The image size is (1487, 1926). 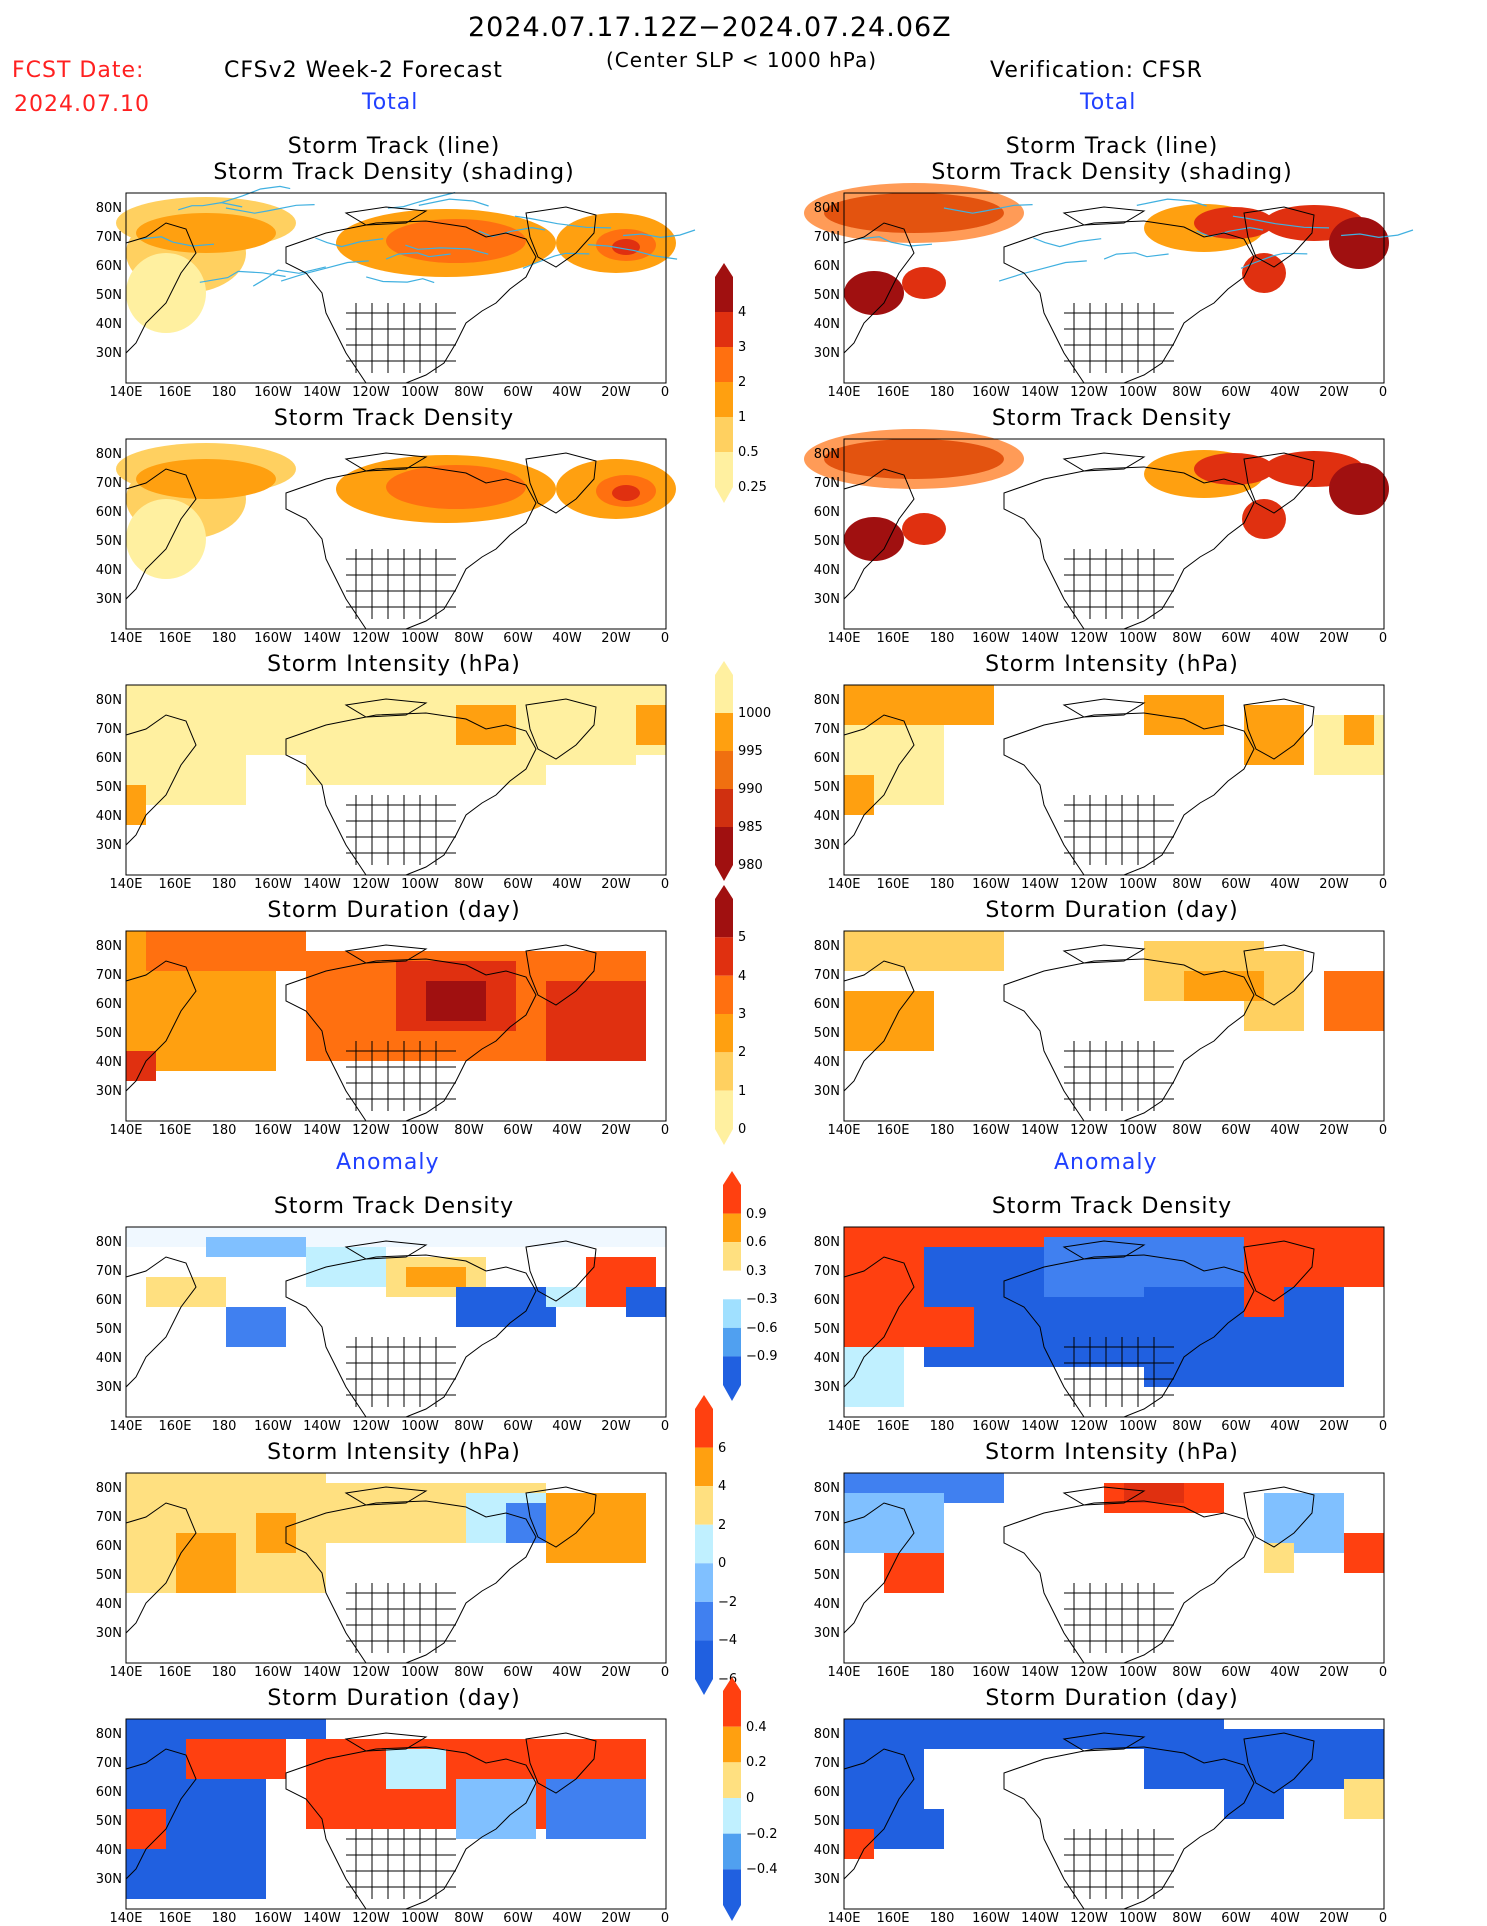 I want to click on colorbar-label: −2, so click(x=728, y=1602).